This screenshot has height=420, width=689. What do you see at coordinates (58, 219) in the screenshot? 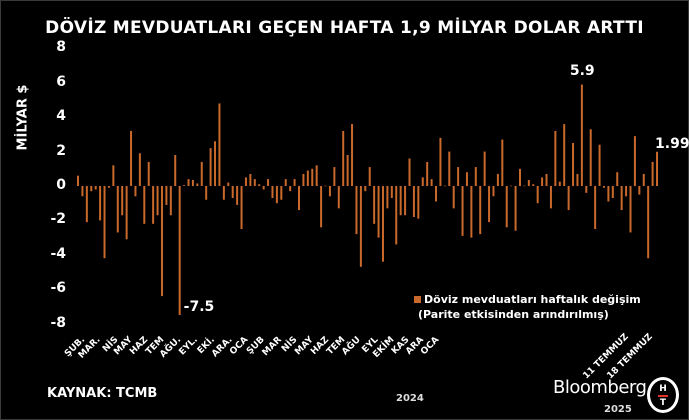
I see `y-tick-label: -2` at bounding box center [58, 219].